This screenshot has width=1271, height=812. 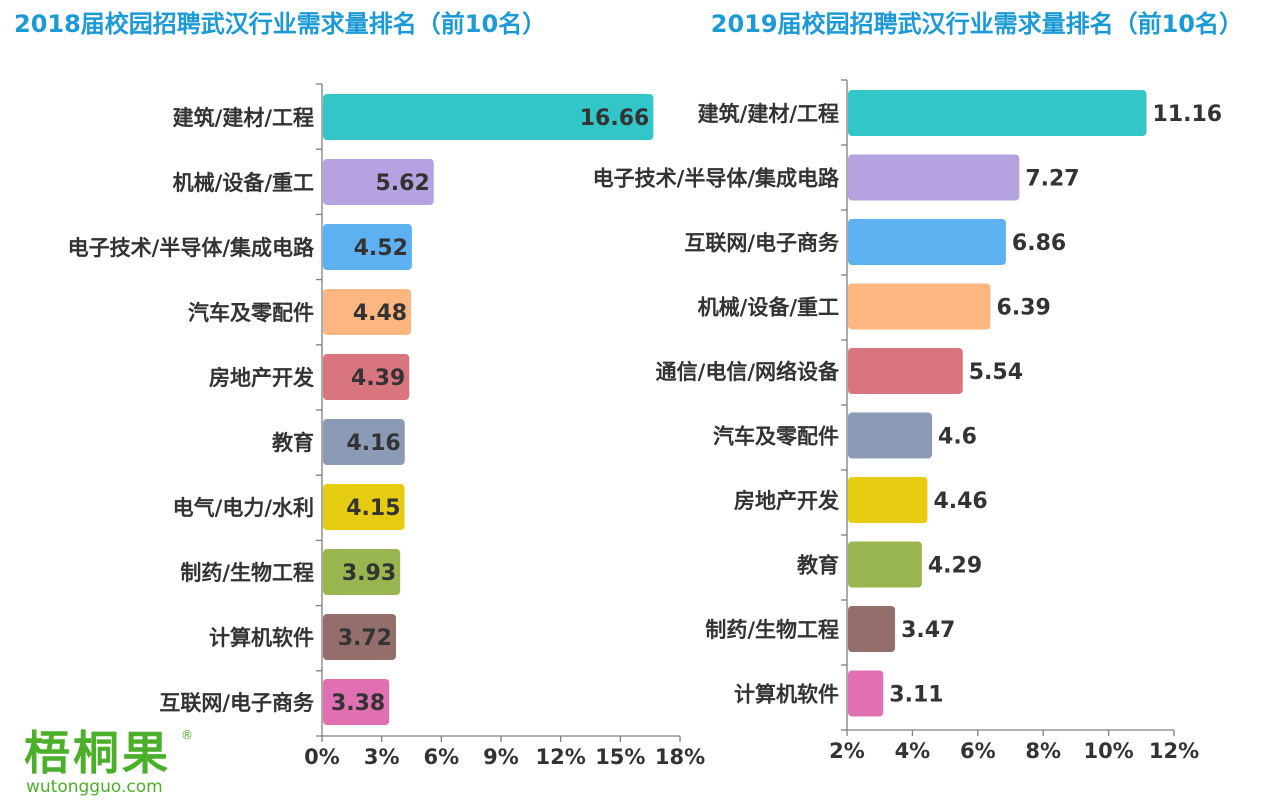 What do you see at coordinates (1188, 114) in the screenshot?
I see `value-label-2019: 11.16` at bounding box center [1188, 114].